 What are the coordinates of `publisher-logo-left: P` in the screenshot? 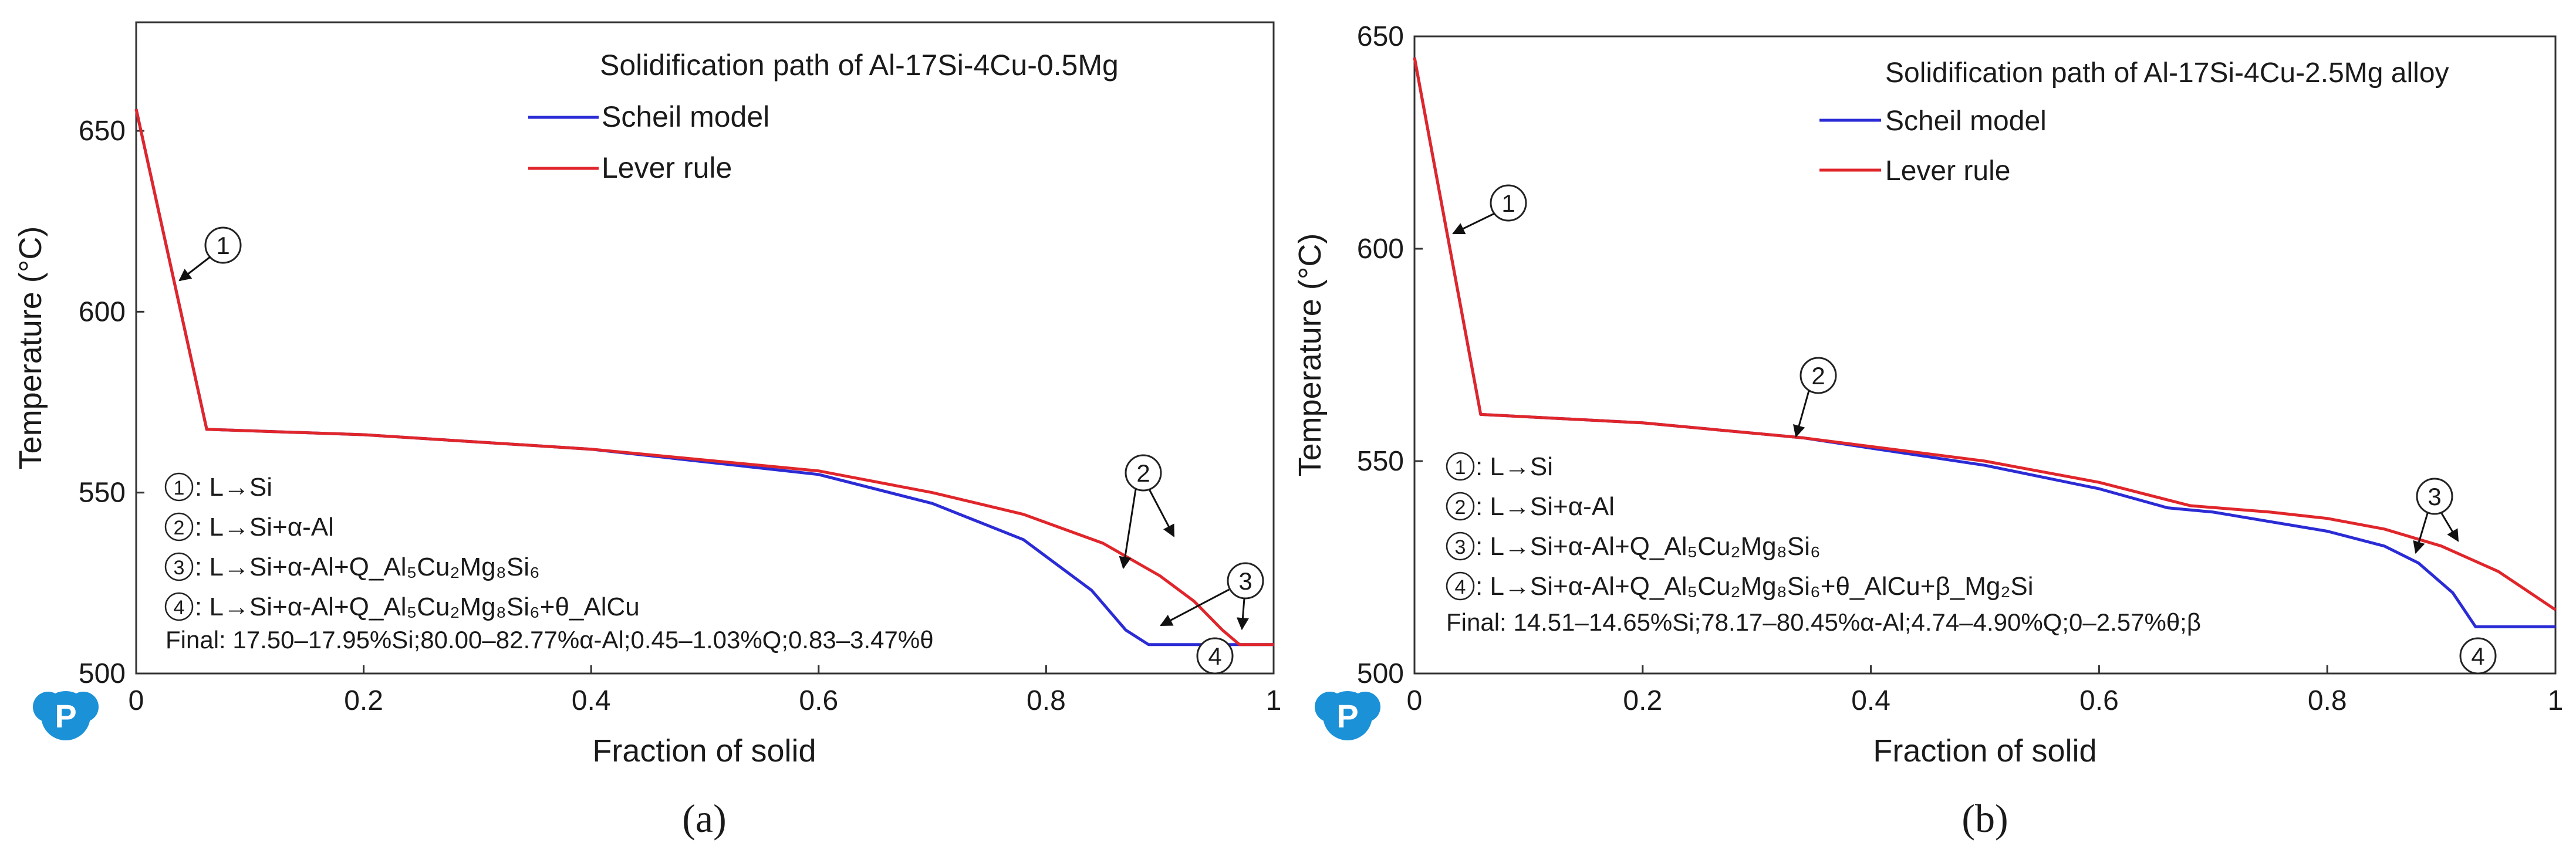 It's located at (66, 715).